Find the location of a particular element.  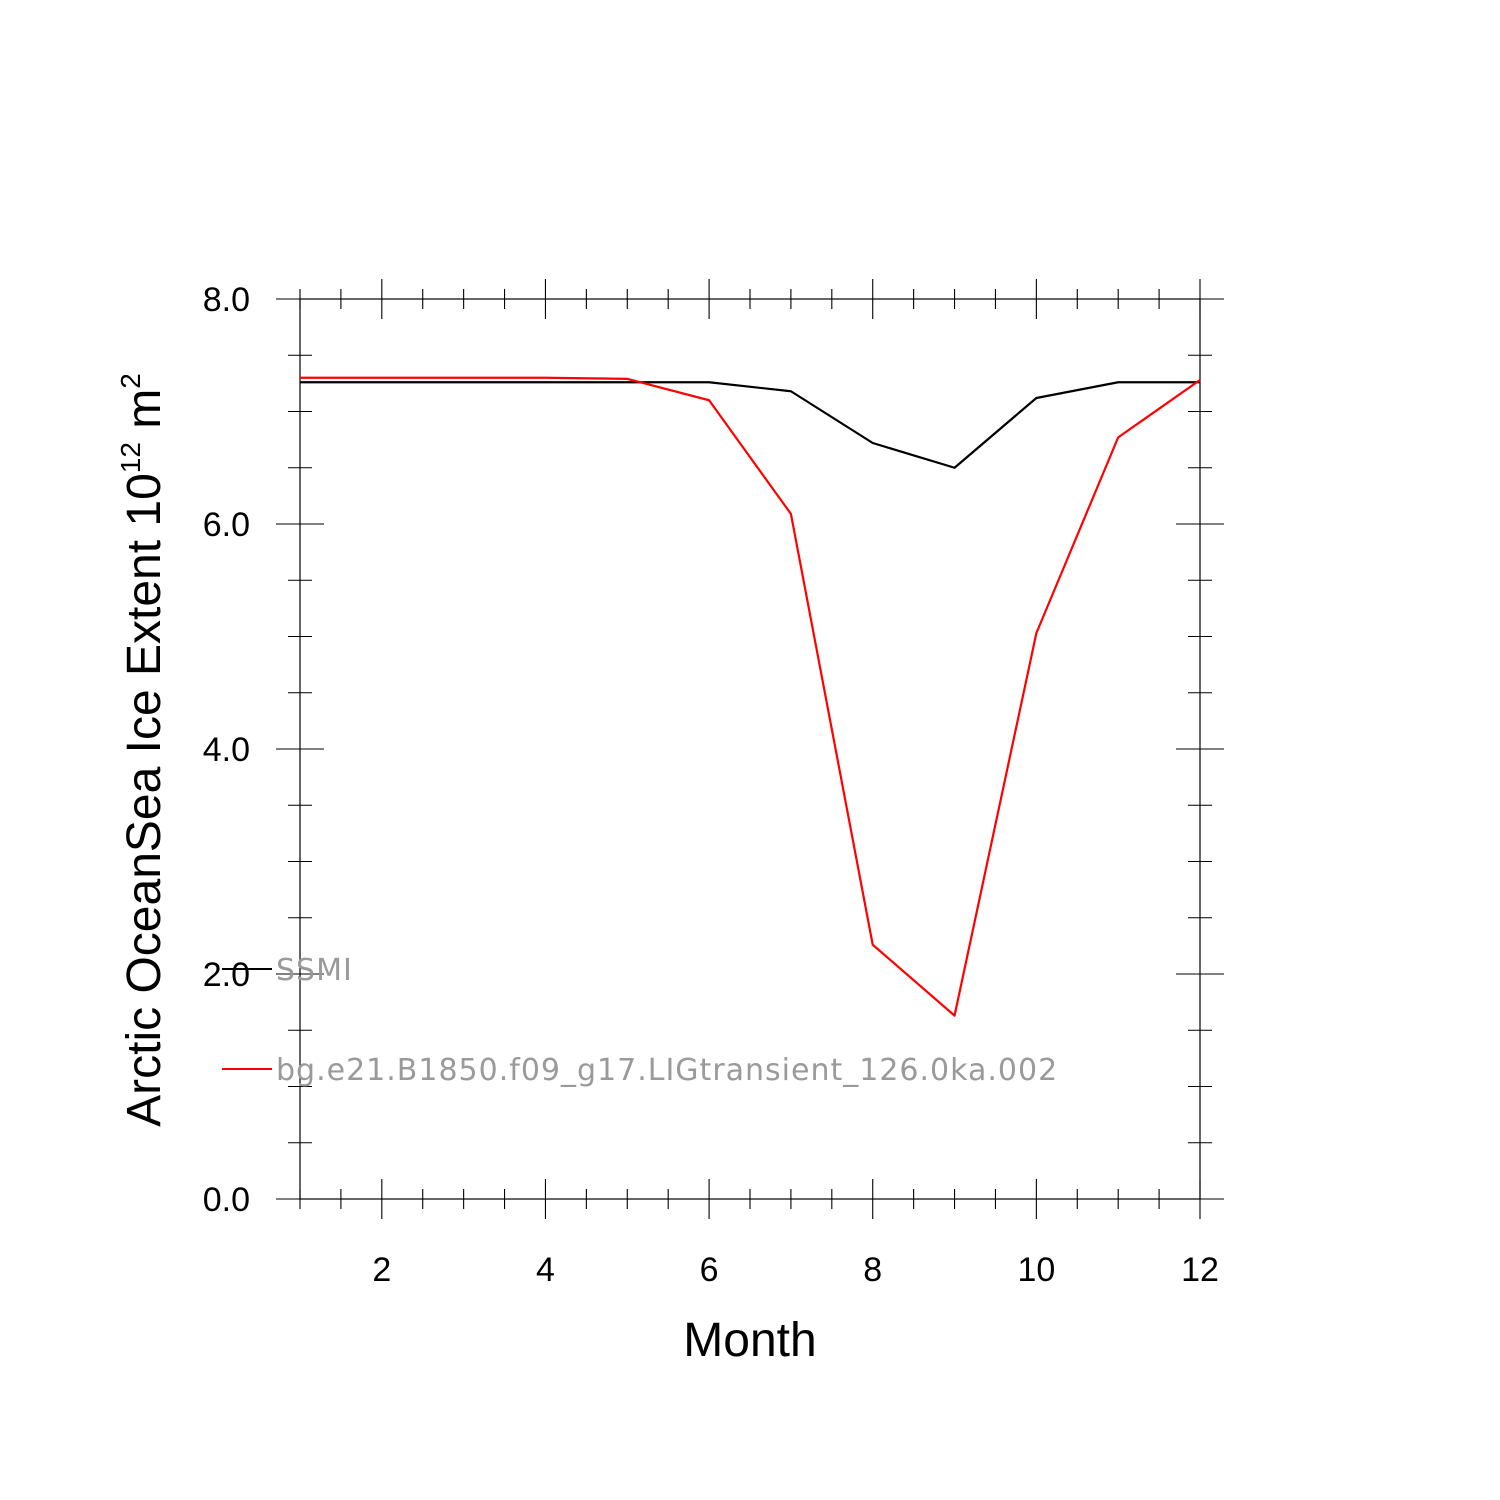

y-axis-title-prefix: Arctic OceanSea Ice Extent 10 is located at coordinates (144, 800).